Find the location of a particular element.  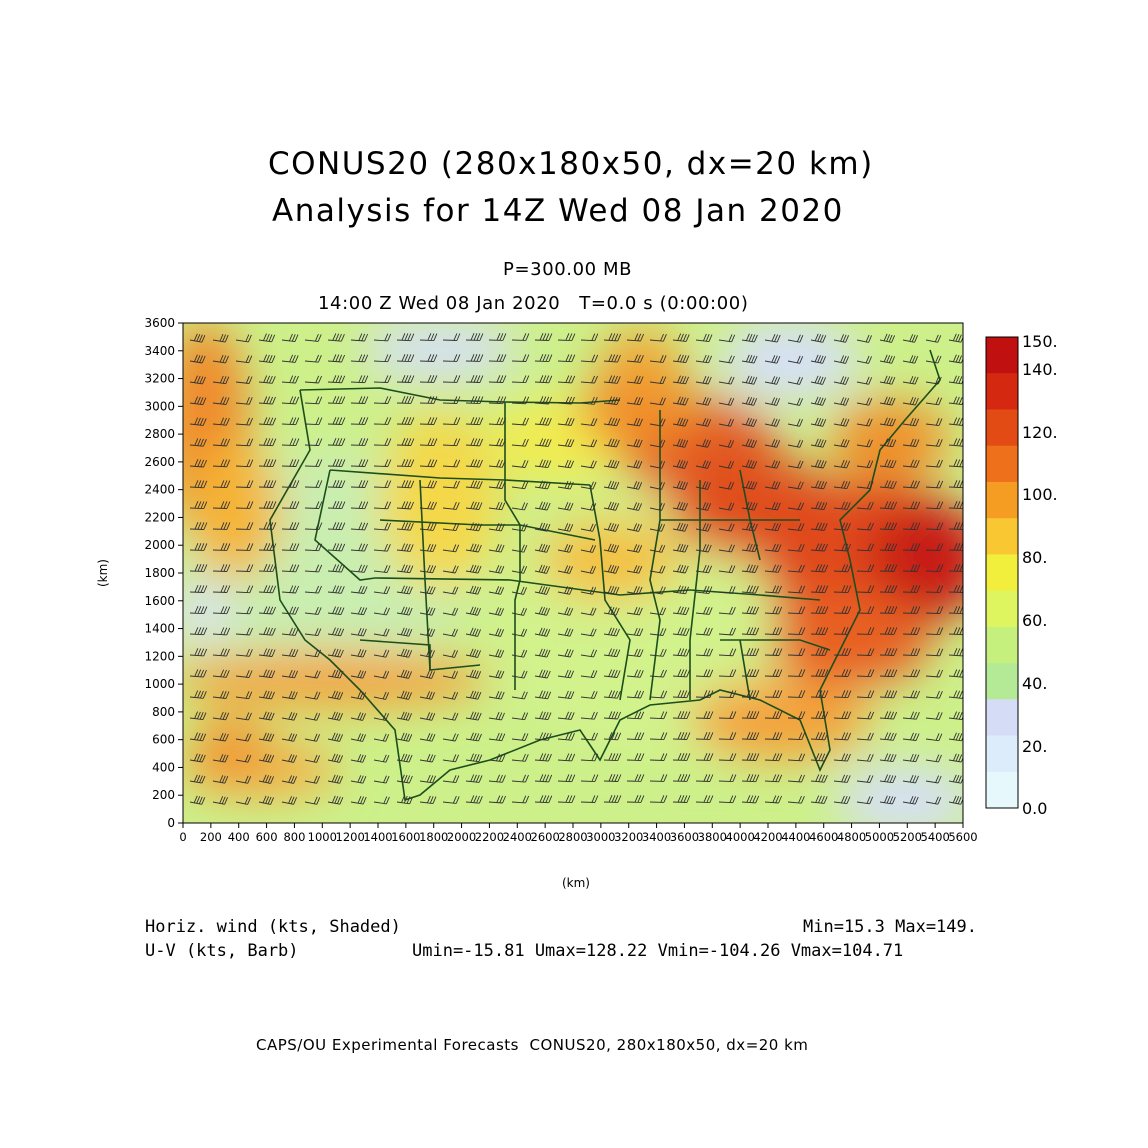

y-tick-label: 3200 is located at coordinates (159, 379).